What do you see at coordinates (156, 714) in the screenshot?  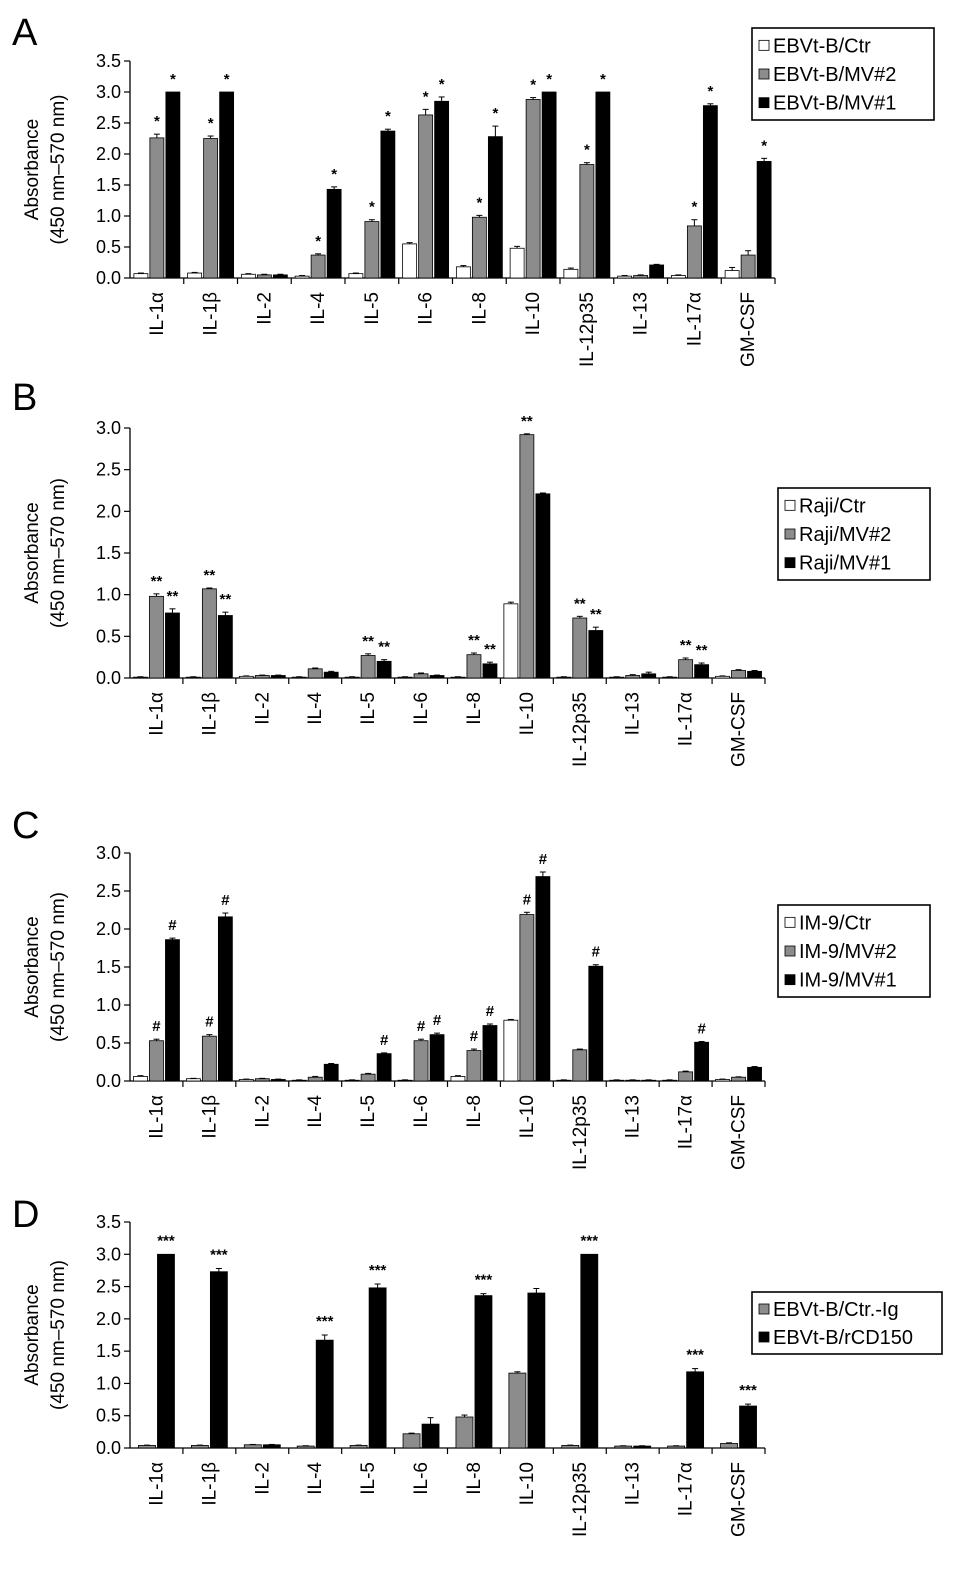 I see `x-tick-label: IL-1α` at bounding box center [156, 714].